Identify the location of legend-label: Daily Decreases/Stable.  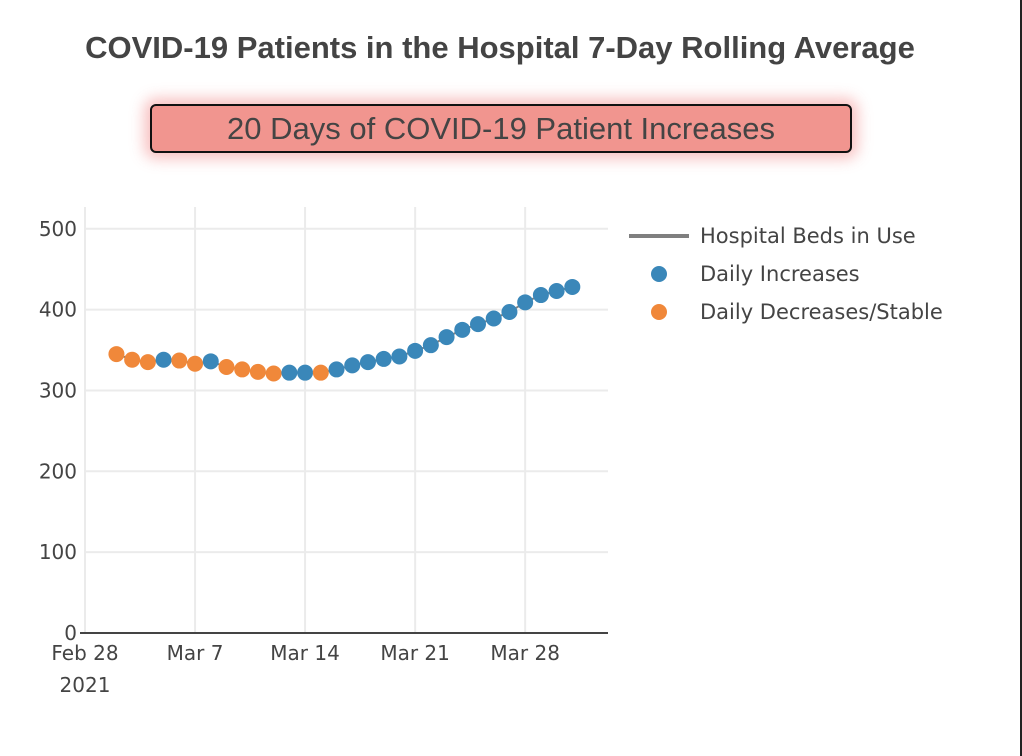
(821, 312).